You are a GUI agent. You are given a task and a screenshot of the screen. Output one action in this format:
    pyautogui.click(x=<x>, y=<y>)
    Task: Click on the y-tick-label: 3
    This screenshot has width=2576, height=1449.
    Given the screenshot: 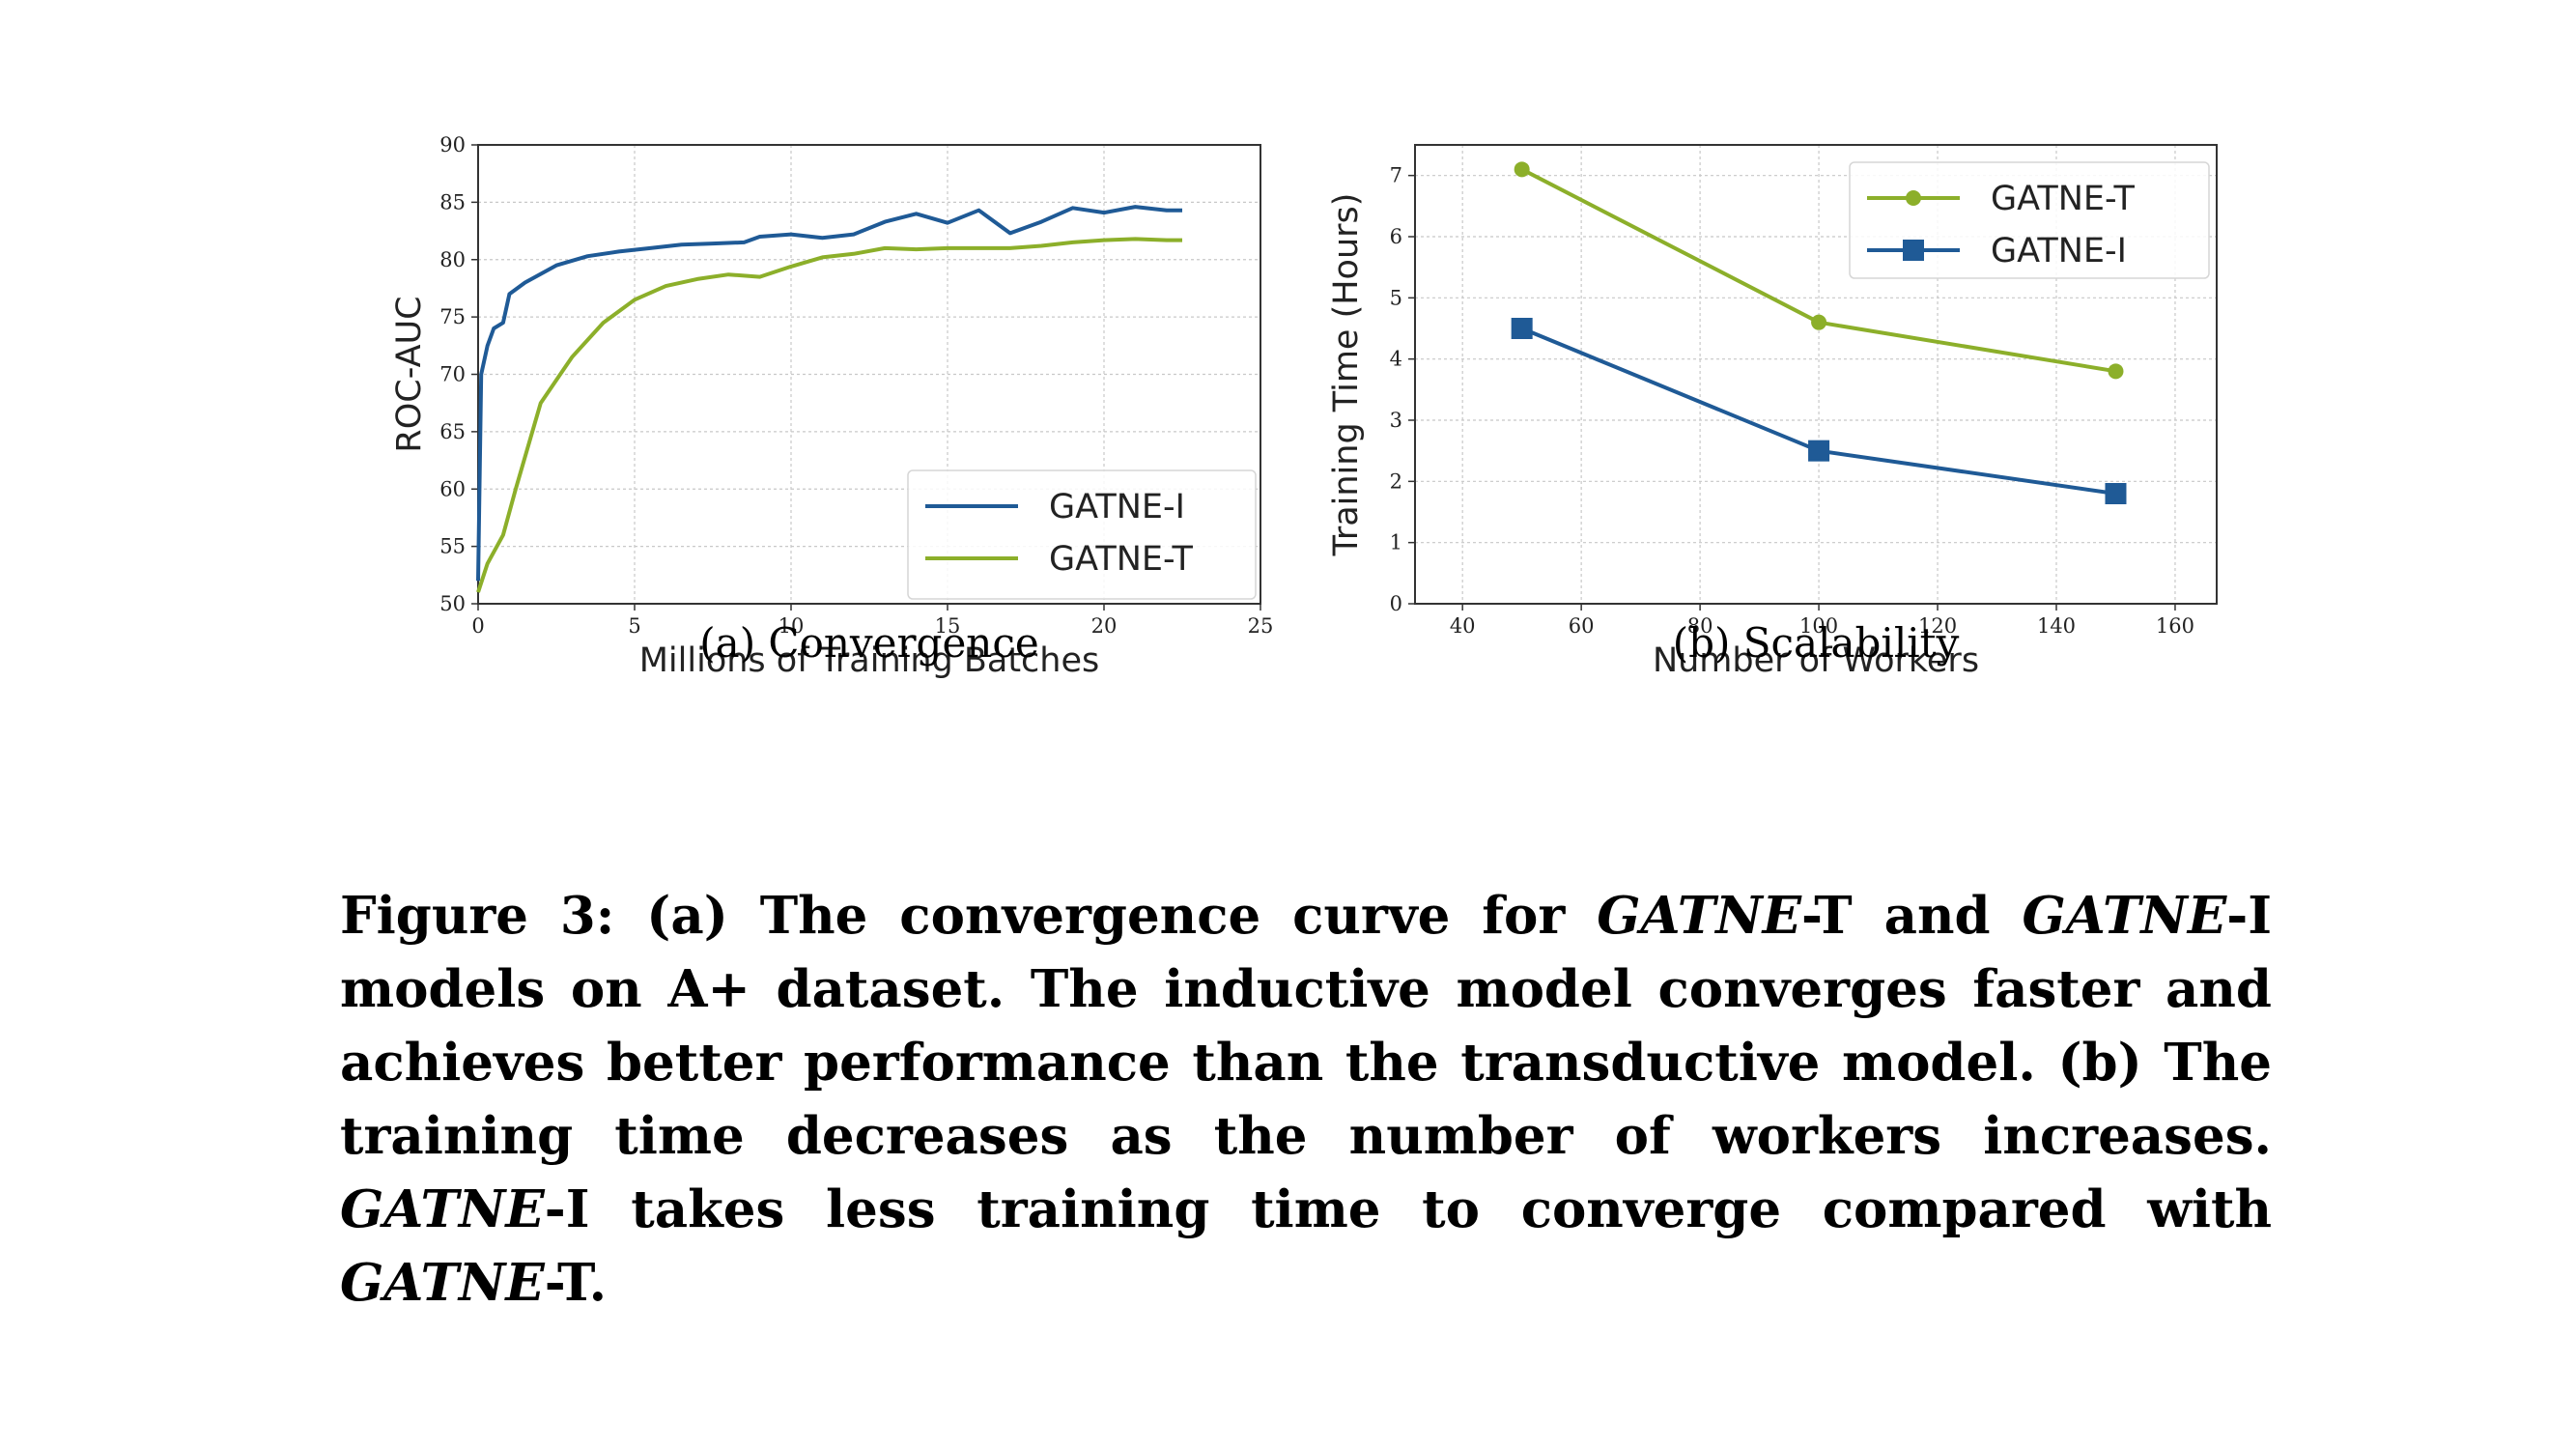 What is the action you would take?
    pyautogui.click(x=1396, y=420)
    